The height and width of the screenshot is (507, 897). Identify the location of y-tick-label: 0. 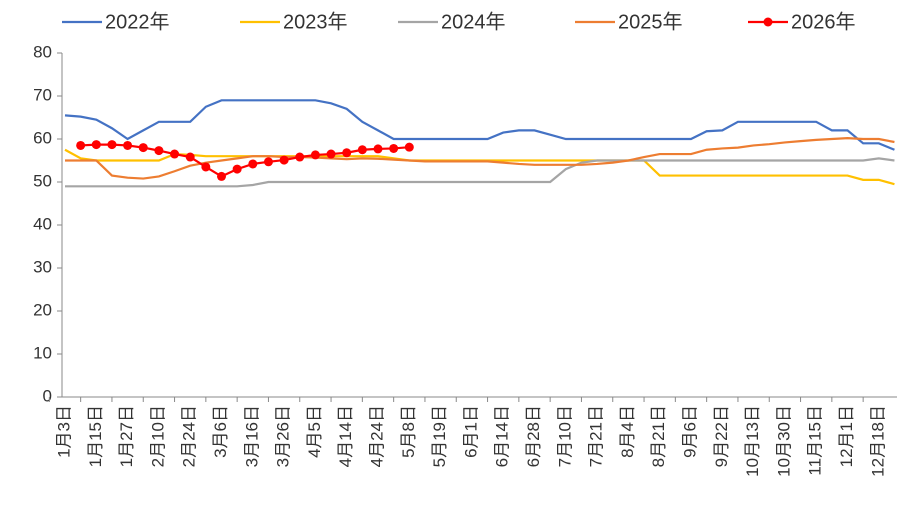
(47, 395).